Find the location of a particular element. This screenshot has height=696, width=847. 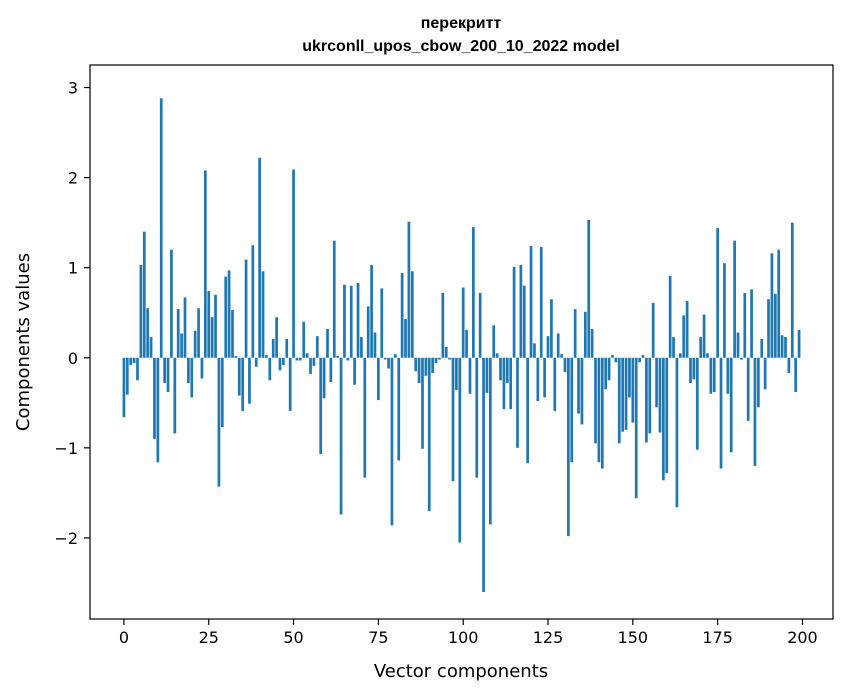

x-tick-label: 100 is located at coordinates (463, 637).